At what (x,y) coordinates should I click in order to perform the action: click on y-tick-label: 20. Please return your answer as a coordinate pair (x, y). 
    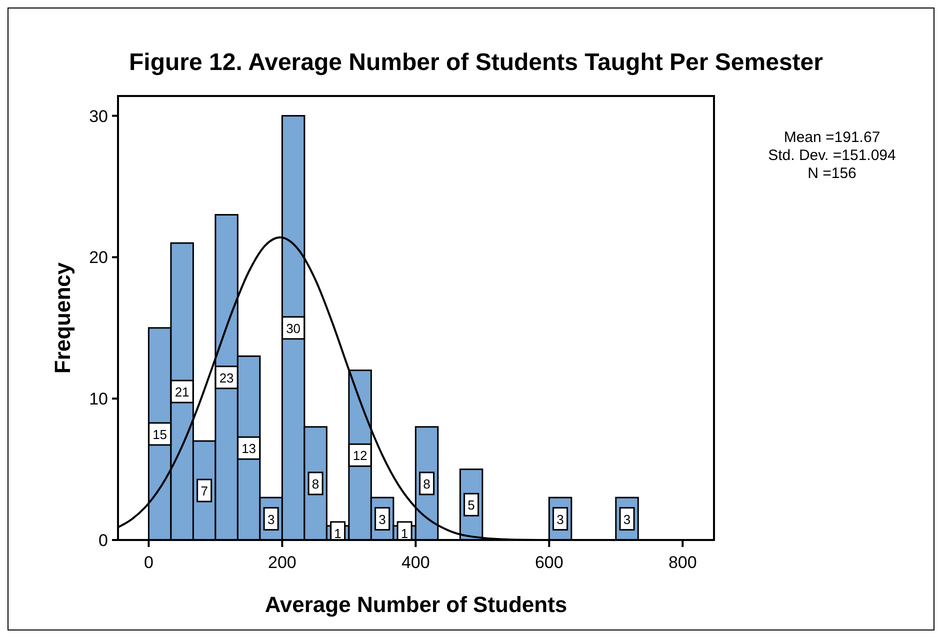
    Looking at the image, I should click on (98, 258).